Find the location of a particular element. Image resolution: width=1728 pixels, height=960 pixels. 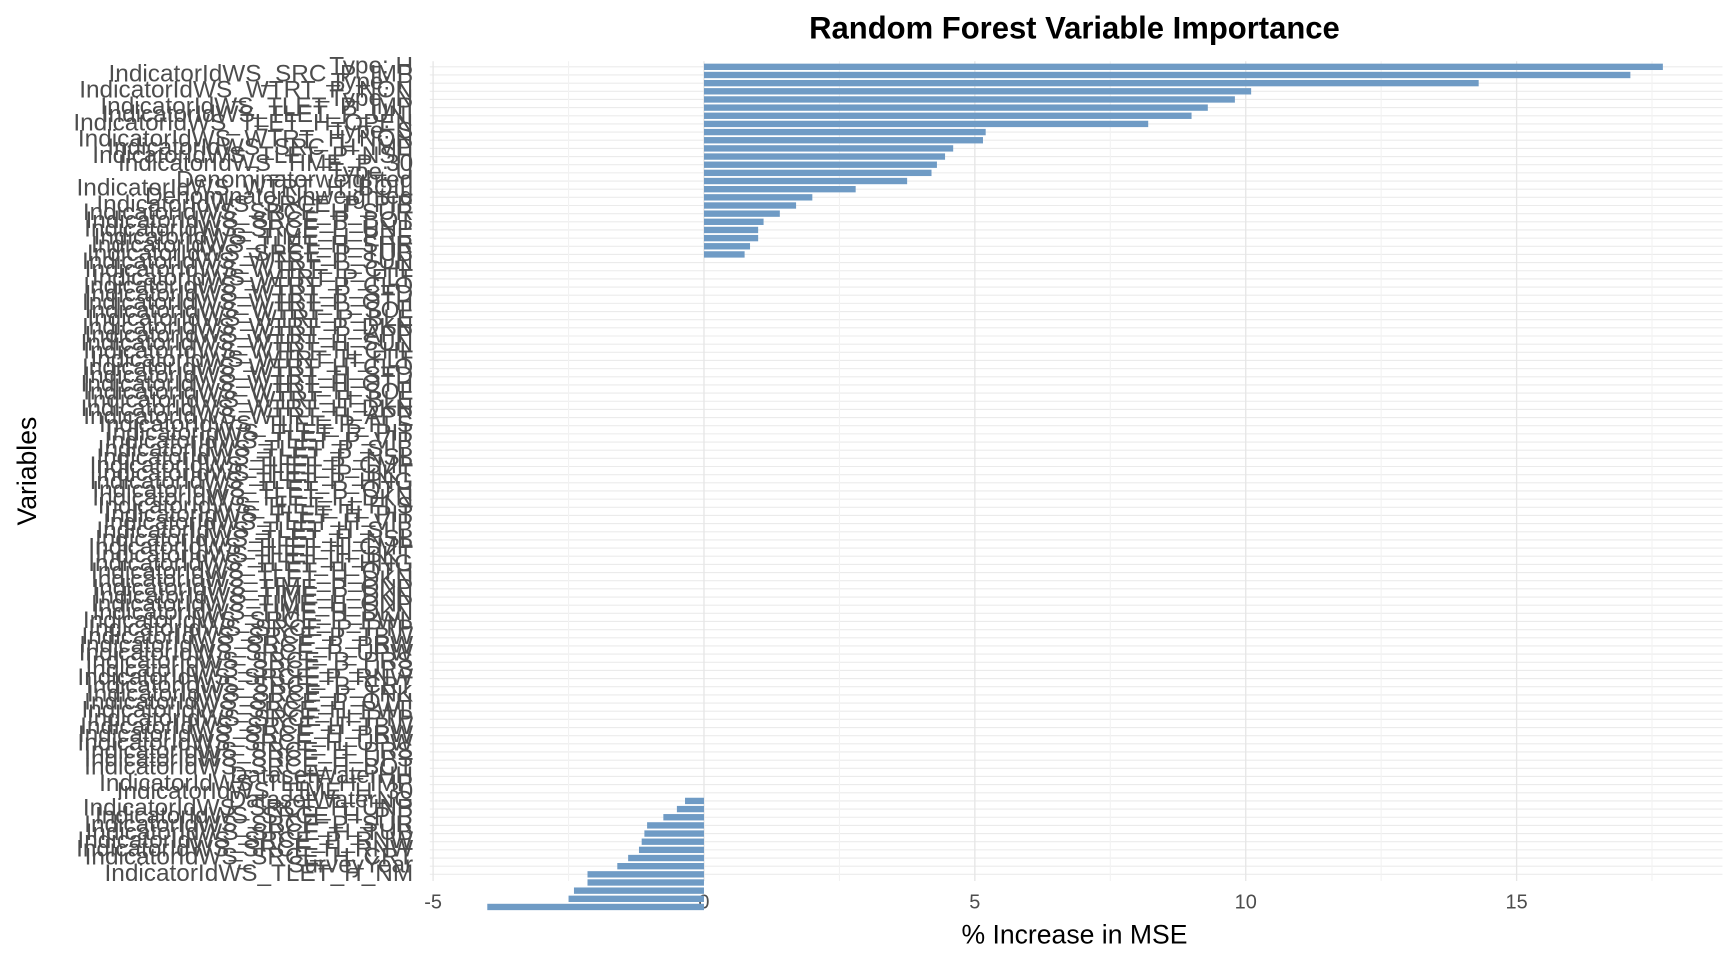

y-tick-label: Denominatorweighted is located at coordinates (294, 179).